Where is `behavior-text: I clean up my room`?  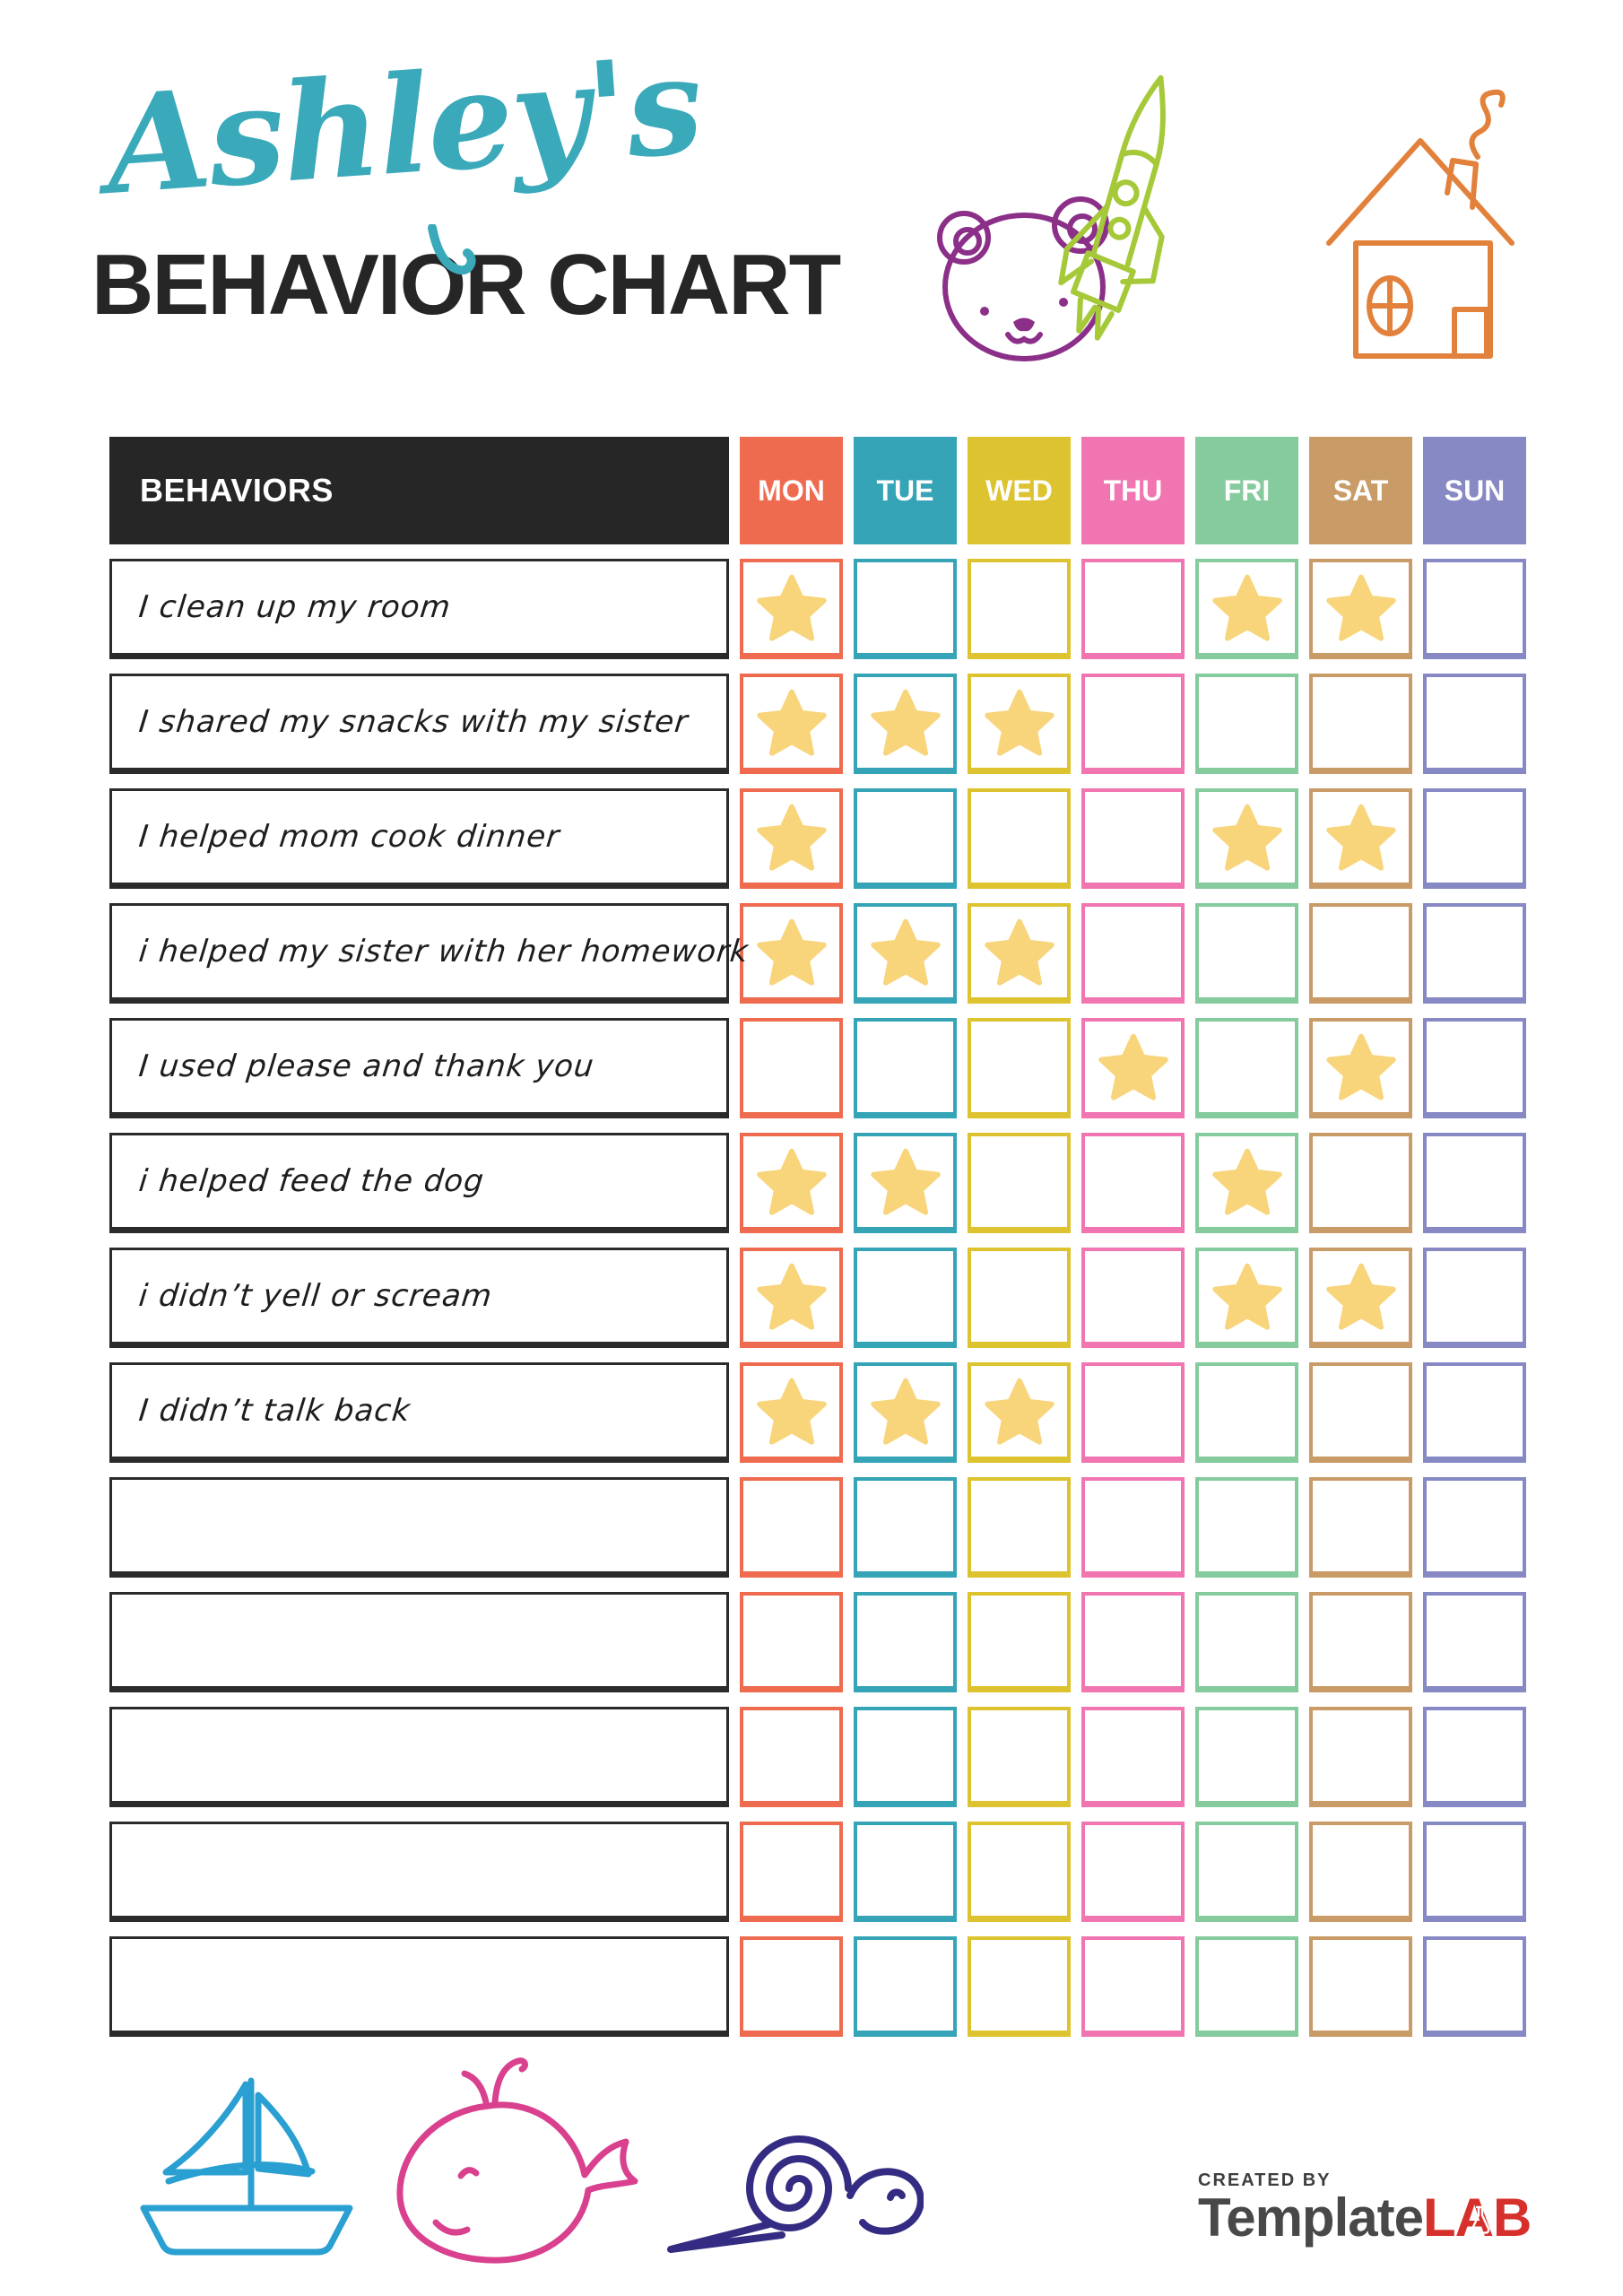
behavior-text: I clean up my room is located at coordinates (294, 607).